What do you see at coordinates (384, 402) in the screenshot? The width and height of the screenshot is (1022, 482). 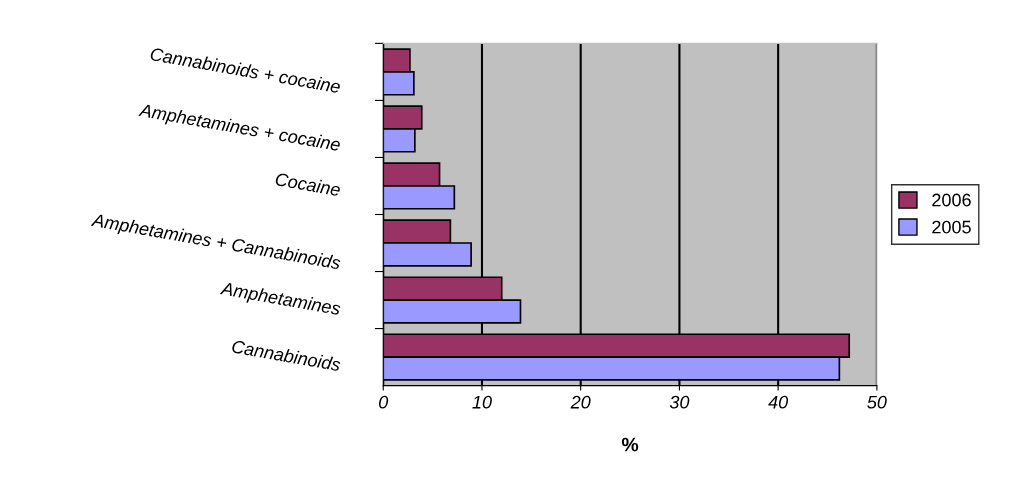 I see `x-tick-label: 0` at bounding box center [384, 402].